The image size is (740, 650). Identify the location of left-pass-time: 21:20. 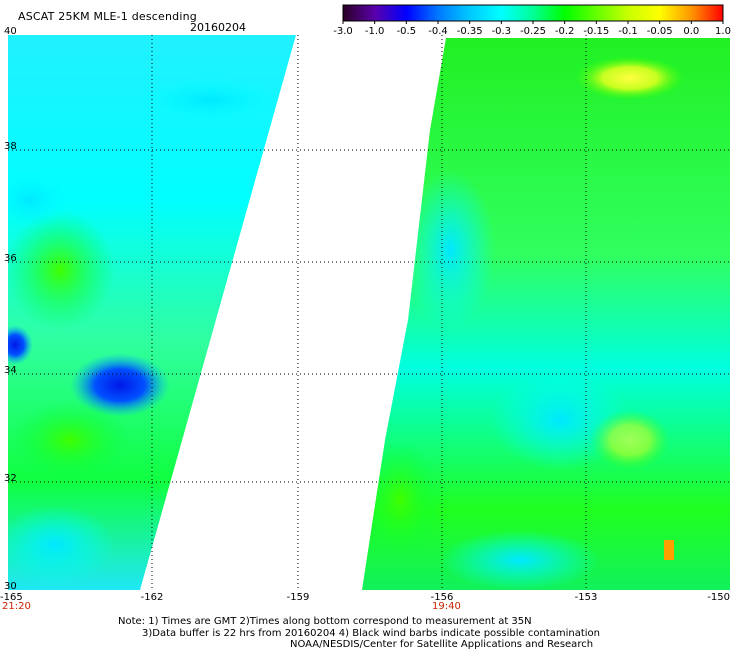
(16, 606).